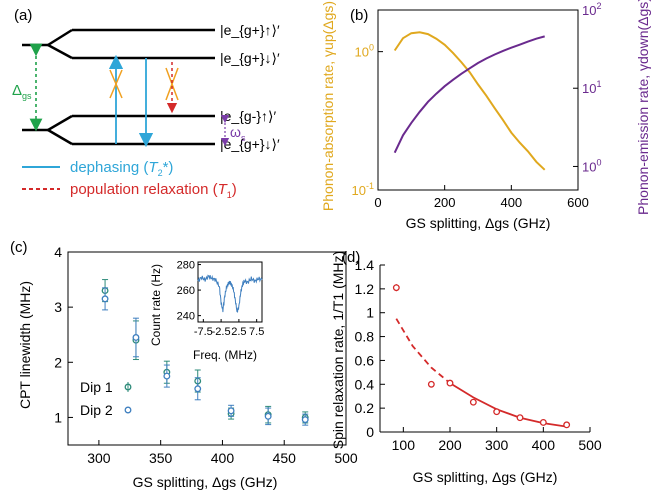 Image resolution: width=665 pixels, height=491 pixels. What do you see at coordinates (58, 307) in the screenshot?
I see `panel-c-ytick-label-2: 3` at bounding box center [58, 307].